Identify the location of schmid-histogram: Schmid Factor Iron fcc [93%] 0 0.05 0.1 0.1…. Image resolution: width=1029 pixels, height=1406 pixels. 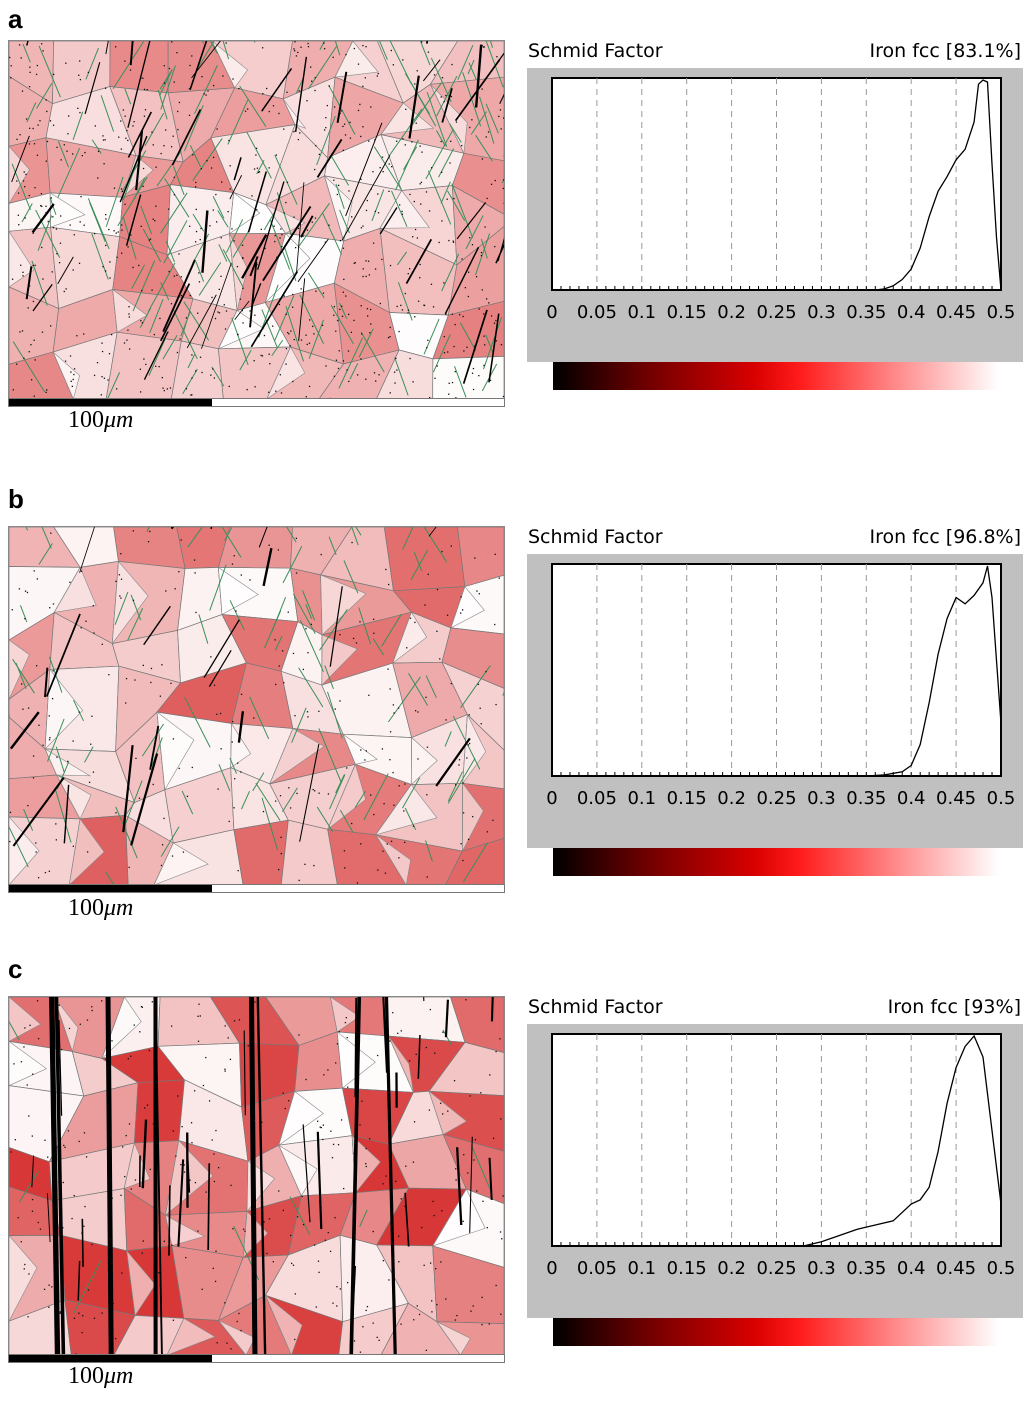
(775, 1156).